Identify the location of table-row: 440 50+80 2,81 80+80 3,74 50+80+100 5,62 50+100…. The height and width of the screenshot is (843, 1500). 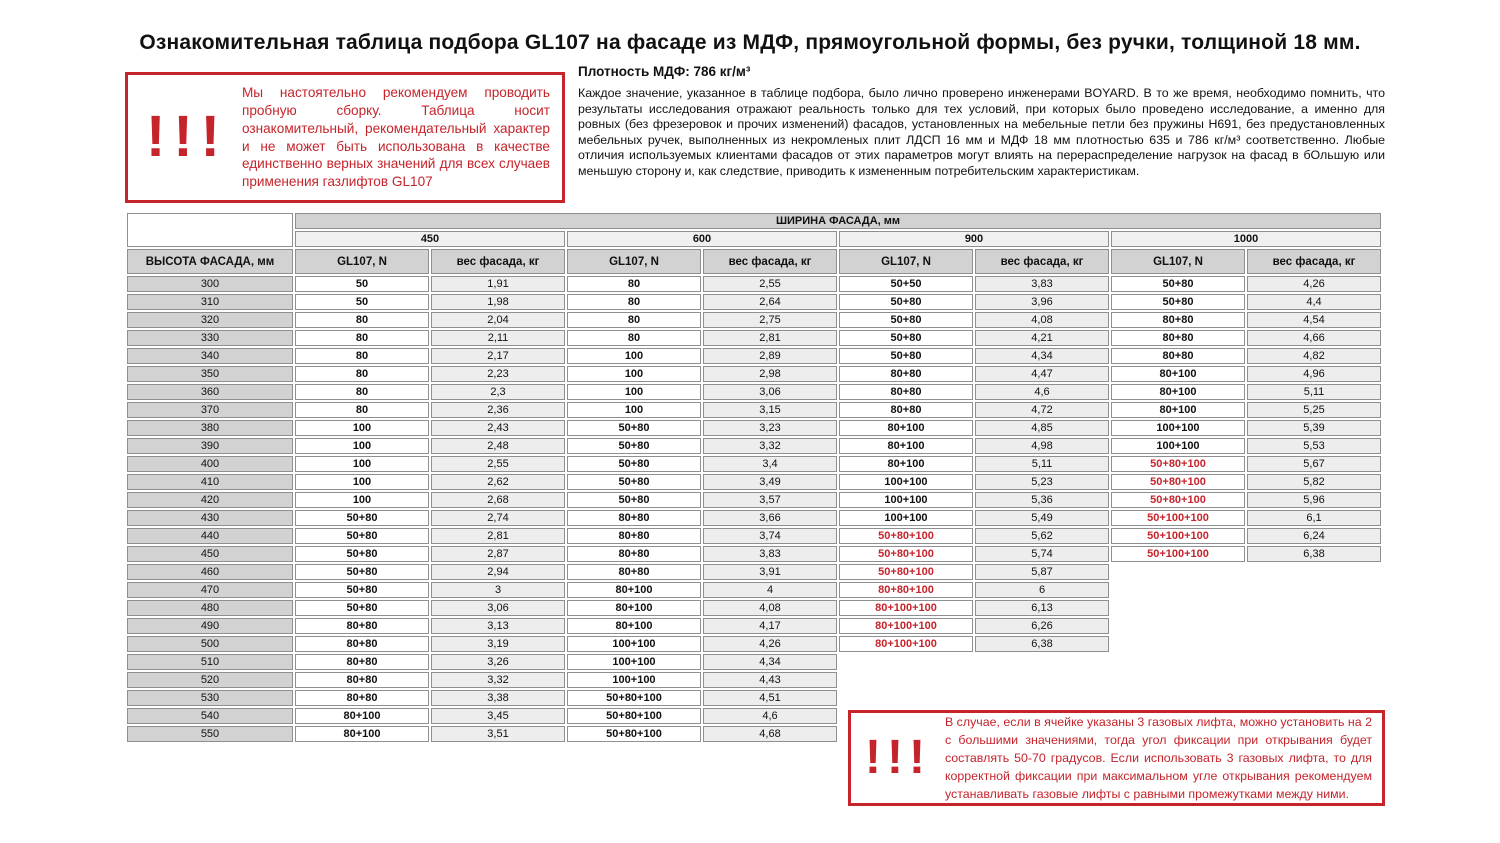
(754, 536).